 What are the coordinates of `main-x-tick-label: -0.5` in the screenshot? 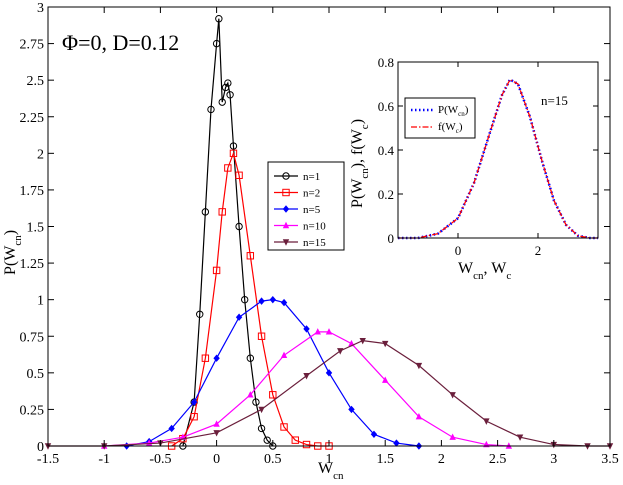 It's located at (160, 459).